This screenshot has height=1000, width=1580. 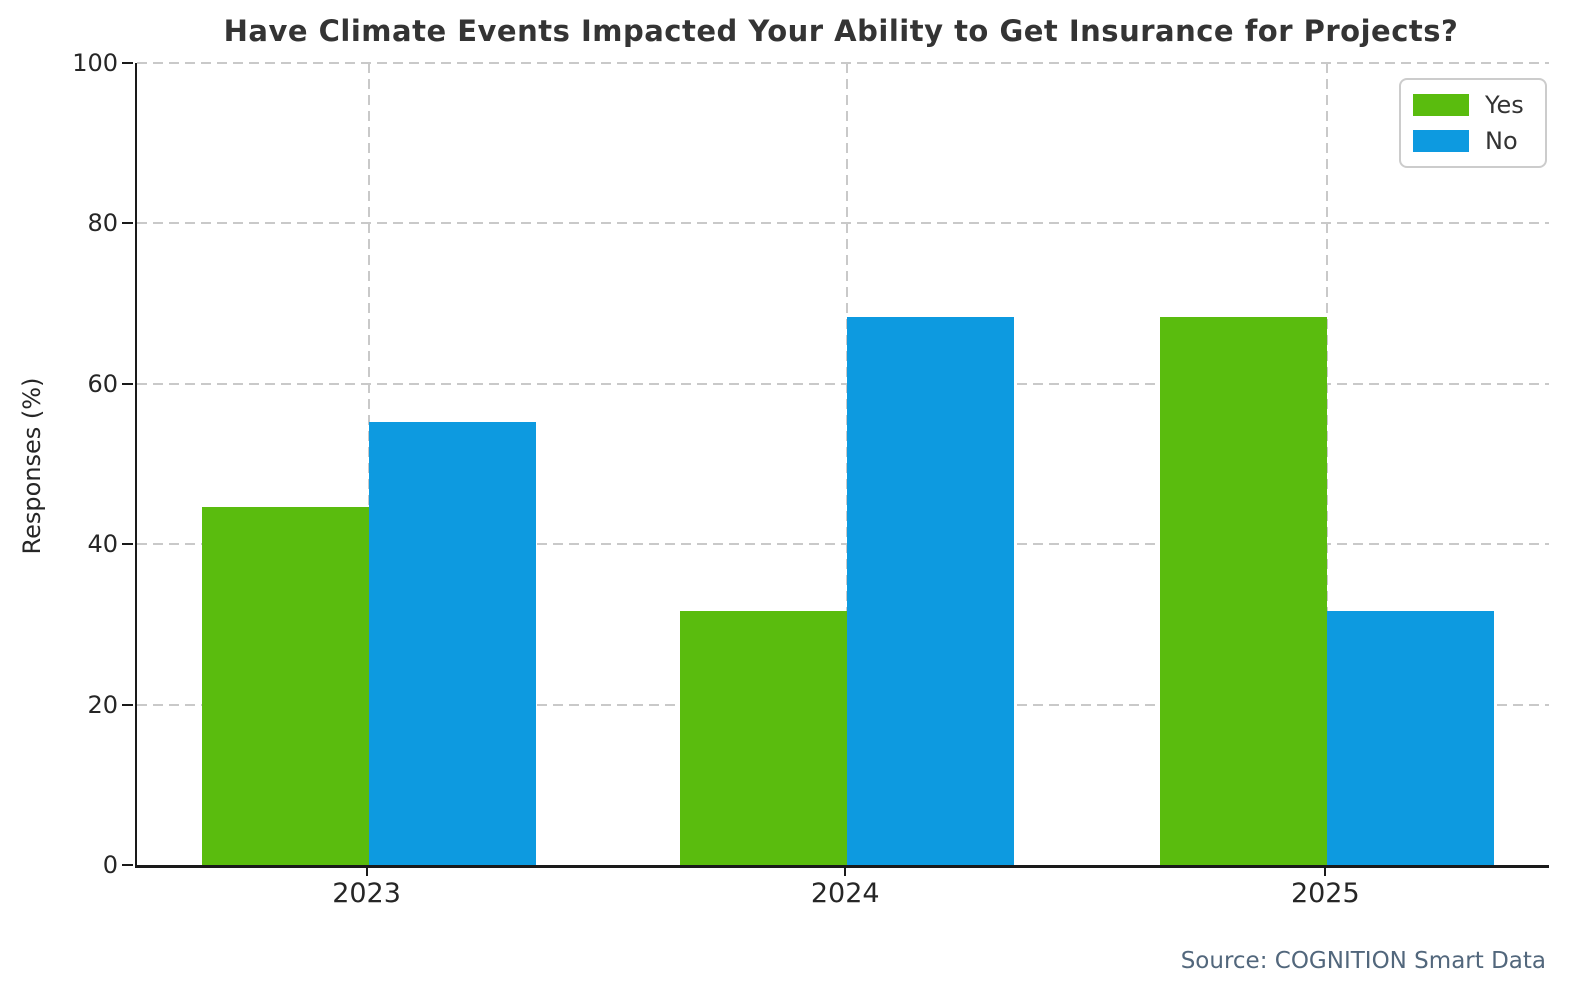 What do you see at coordinates (102, 383) in the screenshot?
I see `y-tick-label-60: 60` at bounding box center [102, 383].